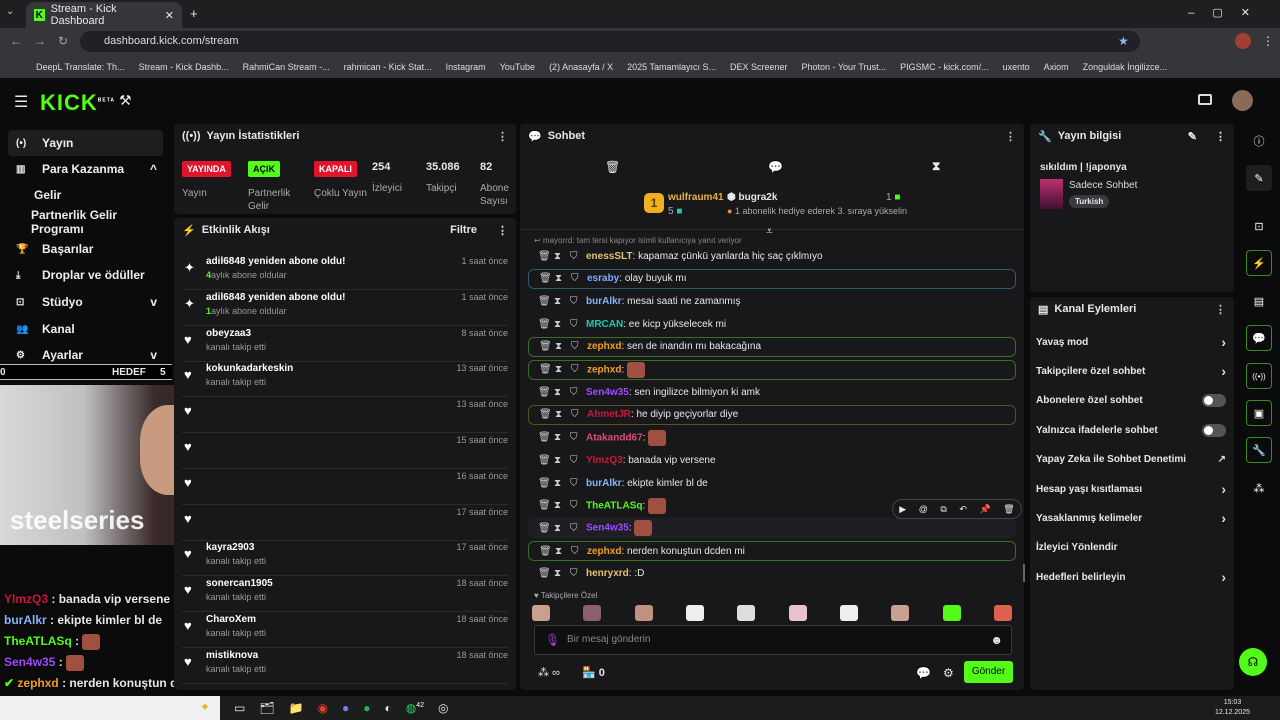 The width and height of the screenshot is (1280, 720). What do you see at coordinates (943, 508) in the screenshot?
I see `copy-icon: ⧉` at bounding box center [943, 508].